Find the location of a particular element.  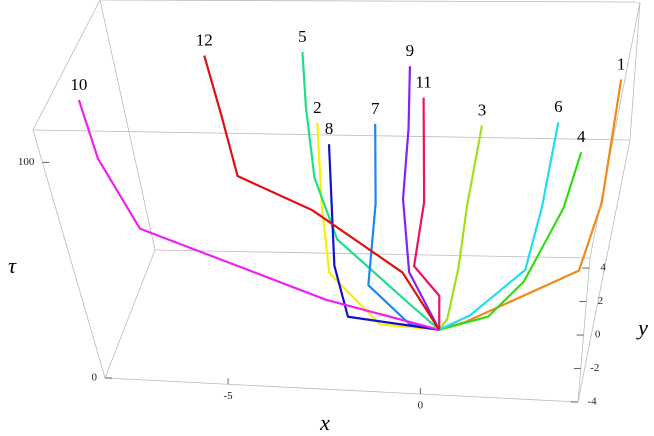

y-tick-label: 4 is located at coordinates (603, 268).